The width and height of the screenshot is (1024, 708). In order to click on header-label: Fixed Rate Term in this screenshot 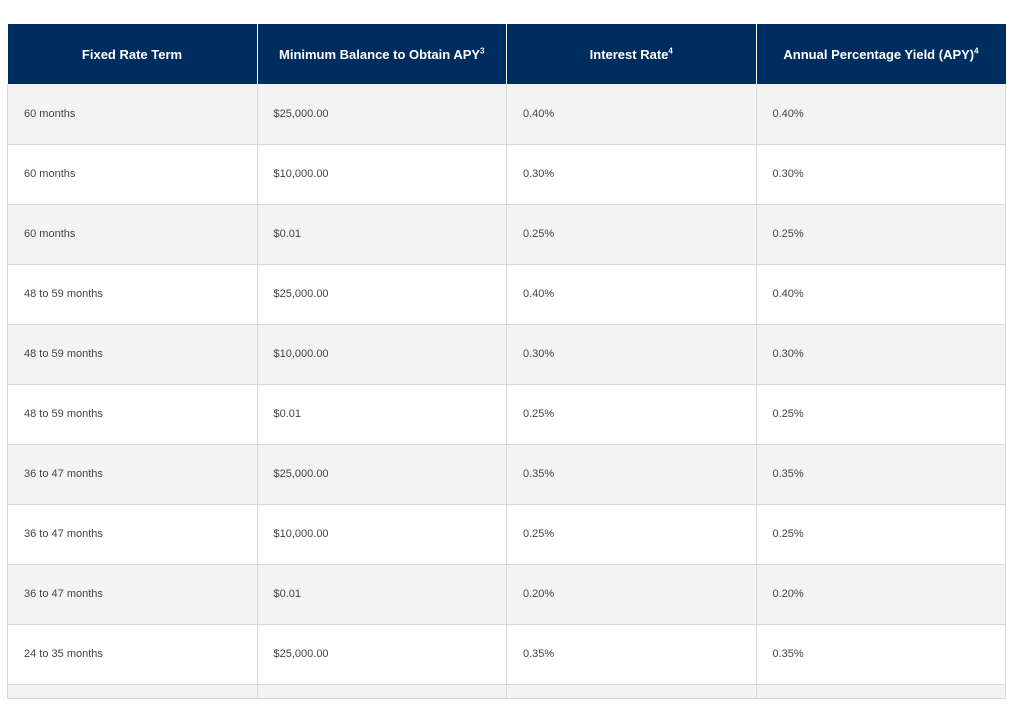, I will do `click(132, 54)`.